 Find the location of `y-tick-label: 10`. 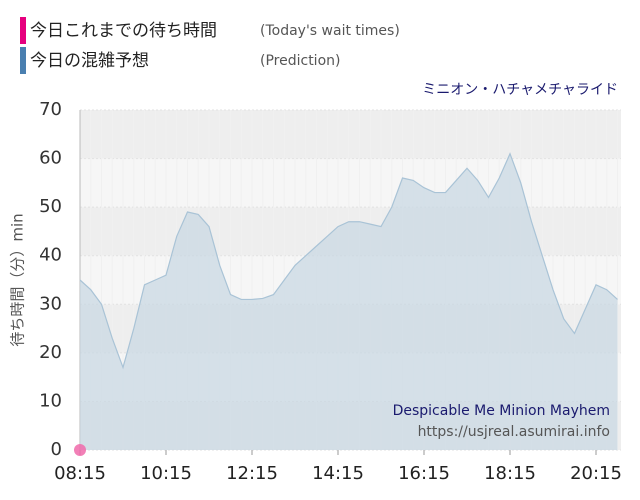

y-tick-label: 10 is located at coordinates (50, 400).